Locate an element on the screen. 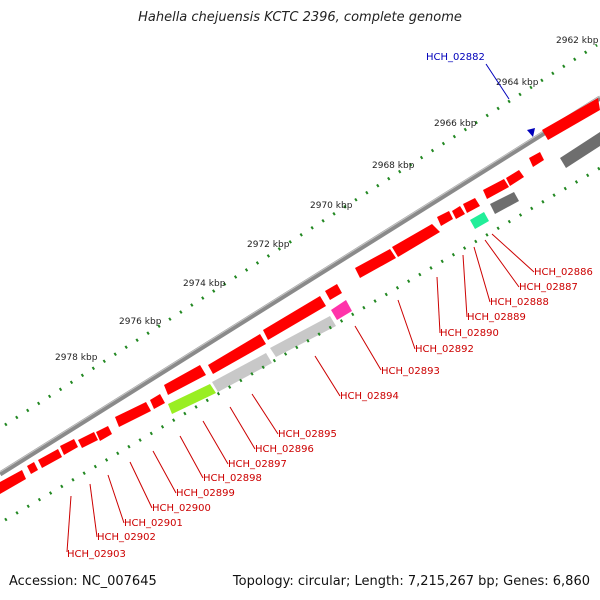  highlight-gene-label: HCH_02882 is located at coordinates (455, 57).